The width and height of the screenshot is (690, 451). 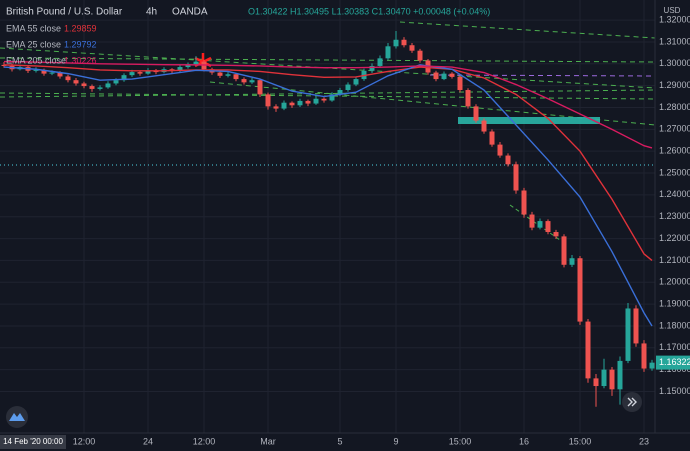 I want to click on y-tick-label: 1.17000, so click(x=674, y=347).